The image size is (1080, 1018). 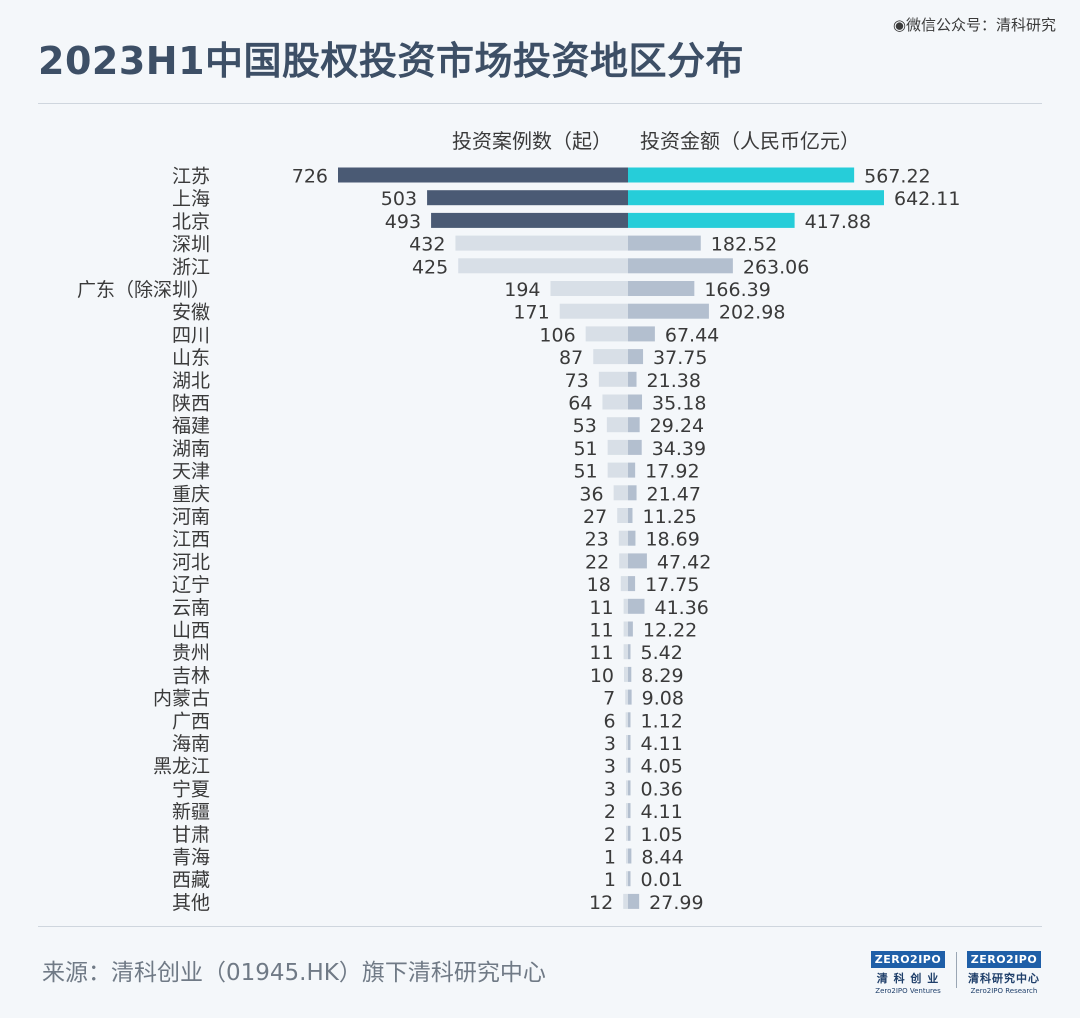 I want to click on category-label: 辽宁, so click(x=191, y=585).